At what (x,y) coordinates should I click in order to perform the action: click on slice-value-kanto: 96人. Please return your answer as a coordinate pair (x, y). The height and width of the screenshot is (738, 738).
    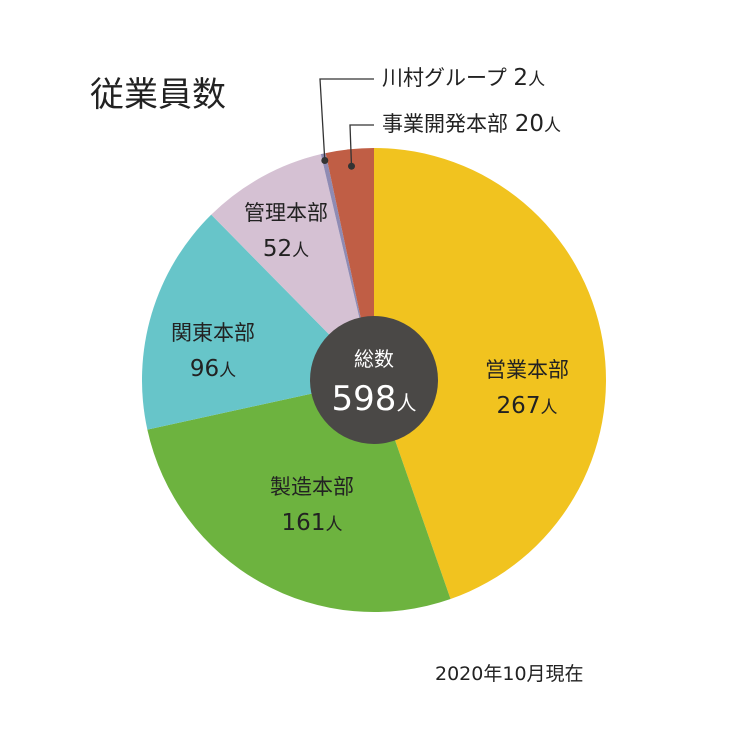
    Looking at the image, I should click on (213, 369).